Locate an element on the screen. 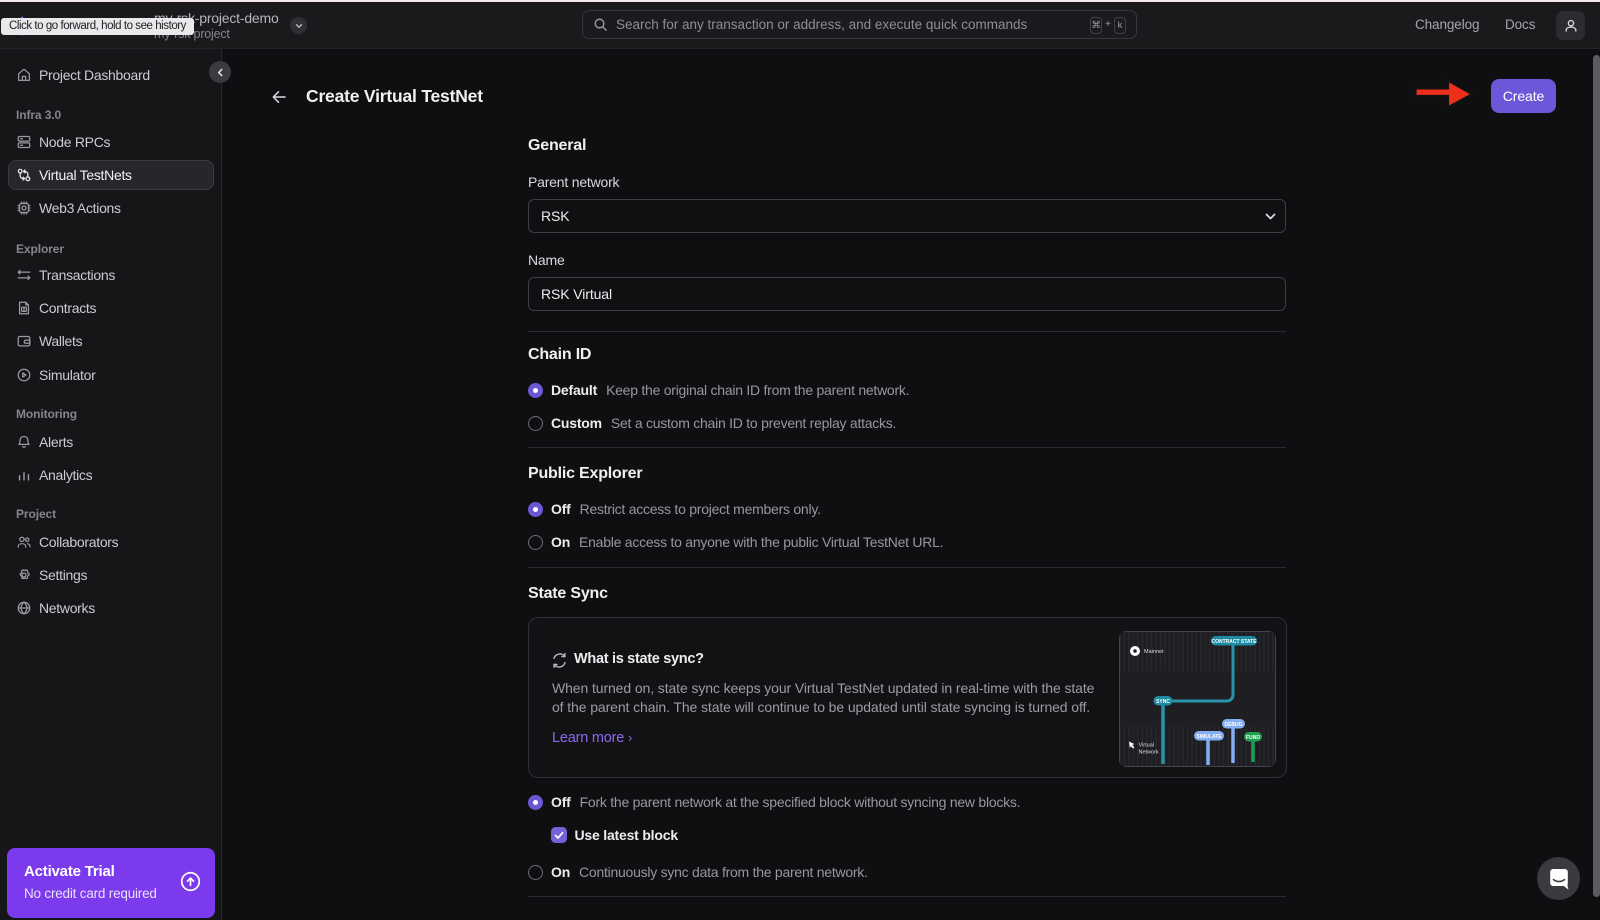 The height and width of the screenshot is (920, 1600). svg-text: CONTRACT STATE is located at coordinates (1234, 642).